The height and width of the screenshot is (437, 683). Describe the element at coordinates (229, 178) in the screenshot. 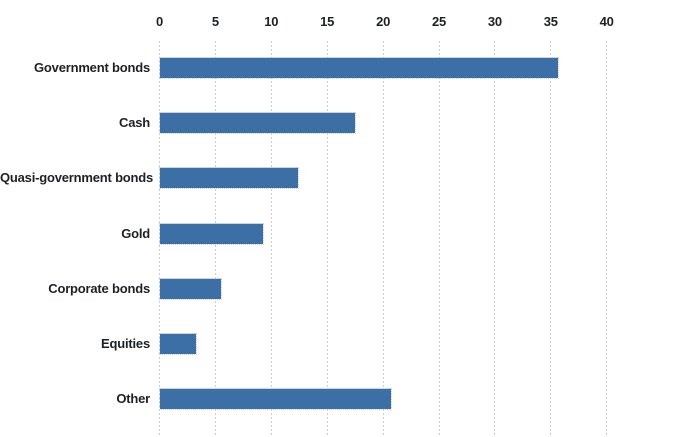

I see `bar-quasi-government-bonds` at that location.